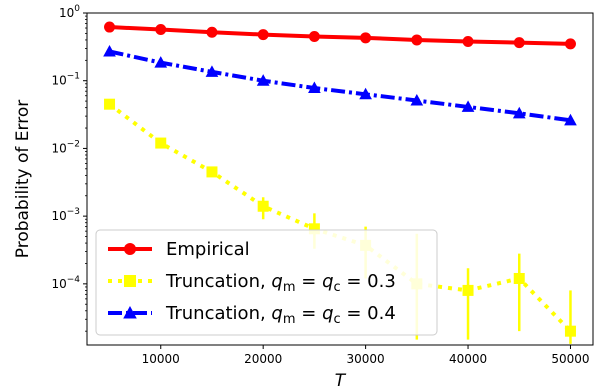 This screenshot has width=600, height=390. Describe the element at coordinates (23, 179) in the screenshot. I see `y-axis-label: Probability of Error` at that location.